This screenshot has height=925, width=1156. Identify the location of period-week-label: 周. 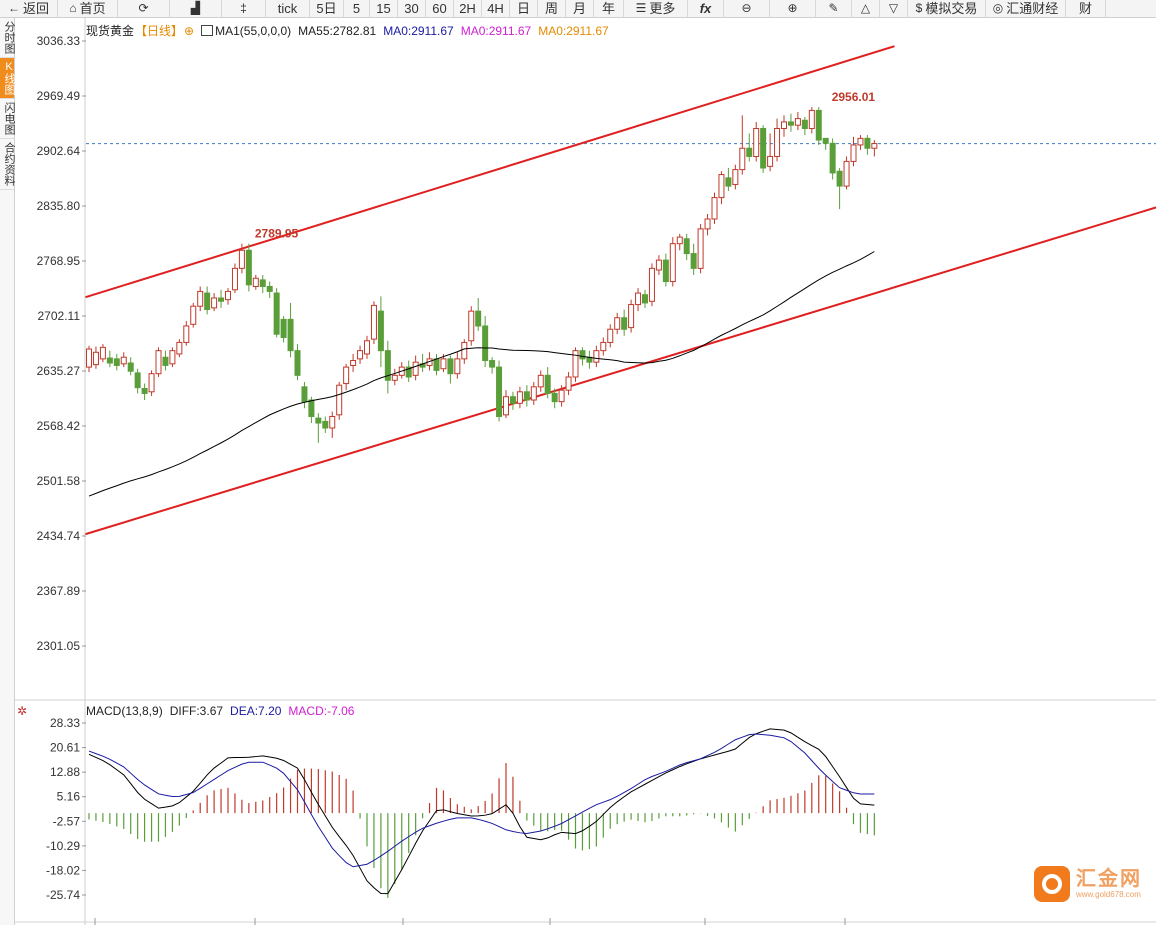
(551, 8).